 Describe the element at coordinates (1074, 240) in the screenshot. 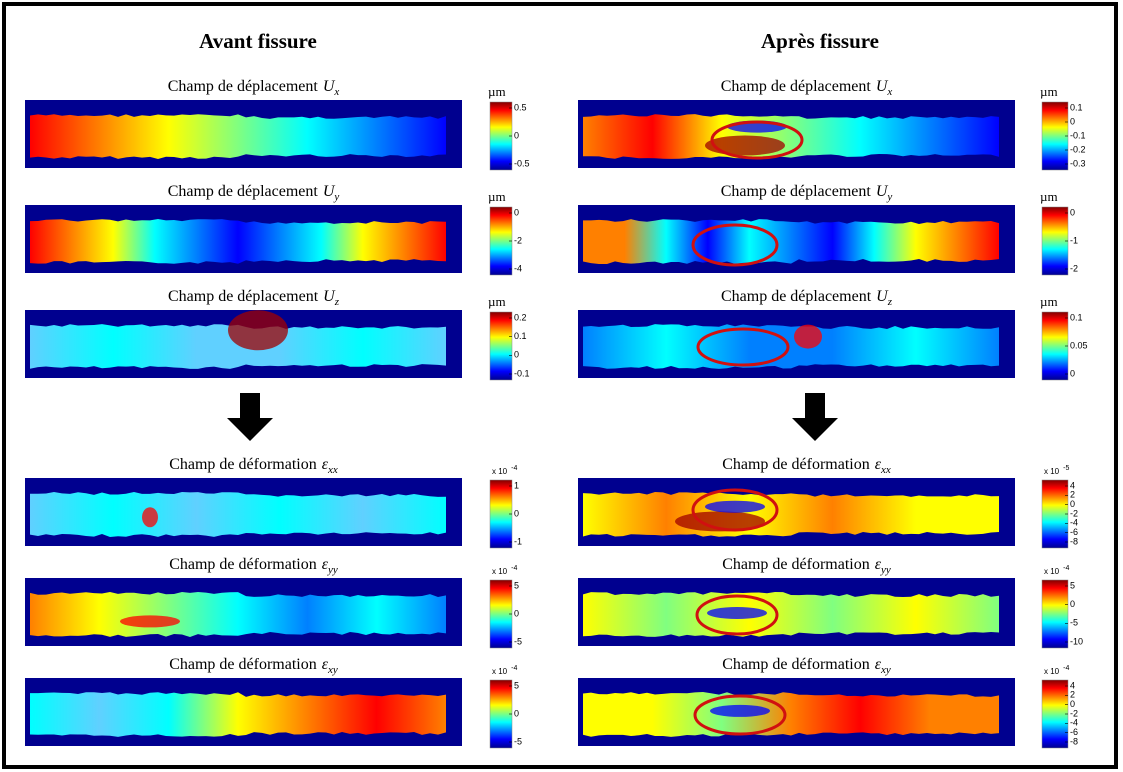

I see `colorbar-tick-label: -1` at that location.